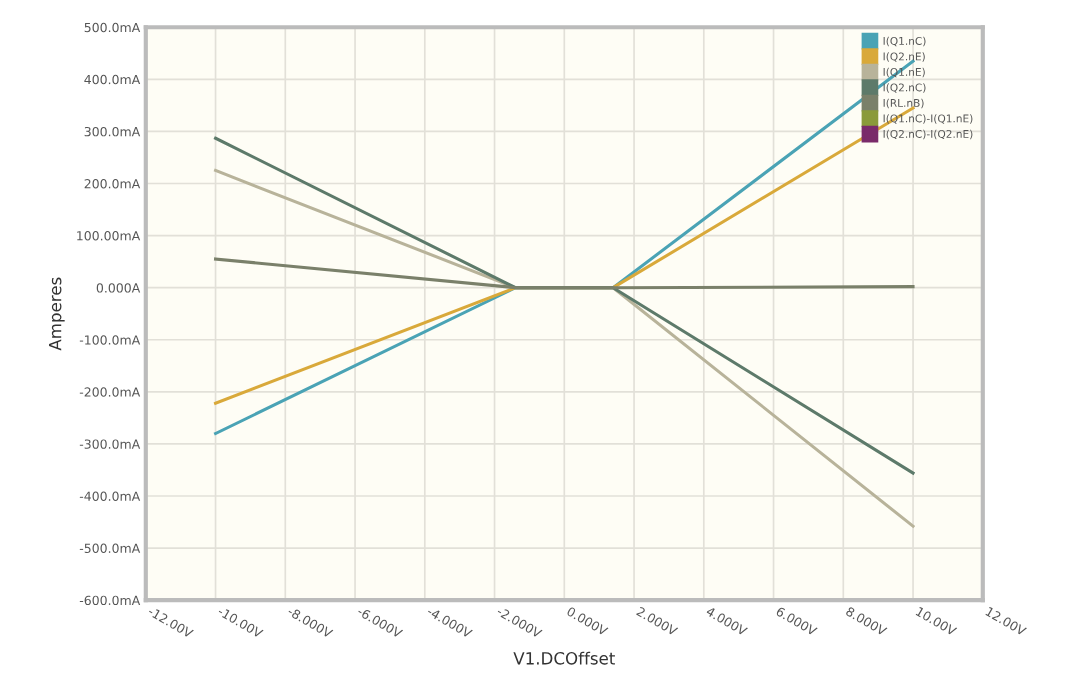 The image size is (1080, 682). What do you see at coordinates (564, 658) in the screenshot?
I see `x-axis-title: V1.DCOffset` at bounding box center [564, 658].